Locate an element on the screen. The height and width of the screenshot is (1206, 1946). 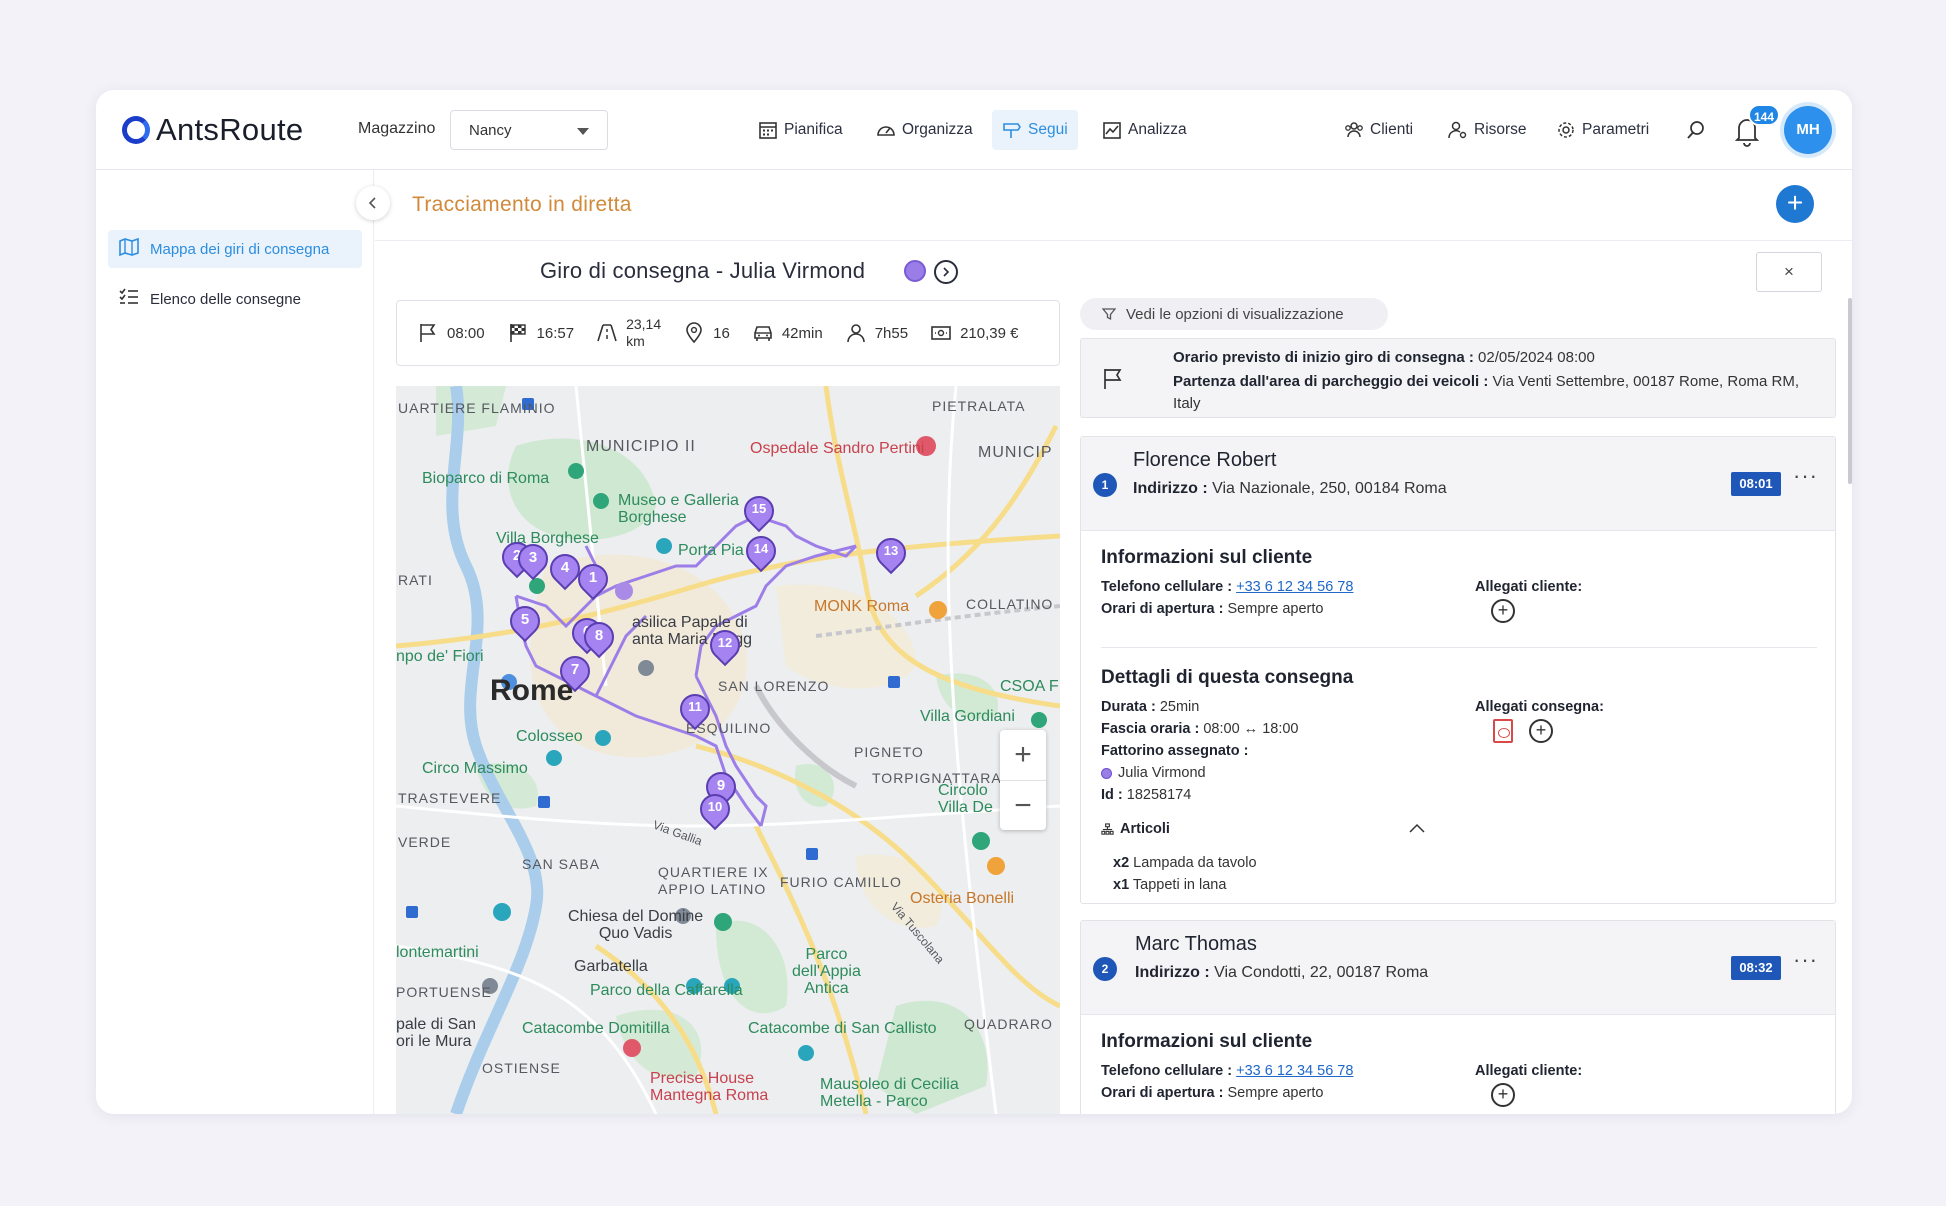
article-name: Tappeti in lana is located at coordinates (1179, 885).